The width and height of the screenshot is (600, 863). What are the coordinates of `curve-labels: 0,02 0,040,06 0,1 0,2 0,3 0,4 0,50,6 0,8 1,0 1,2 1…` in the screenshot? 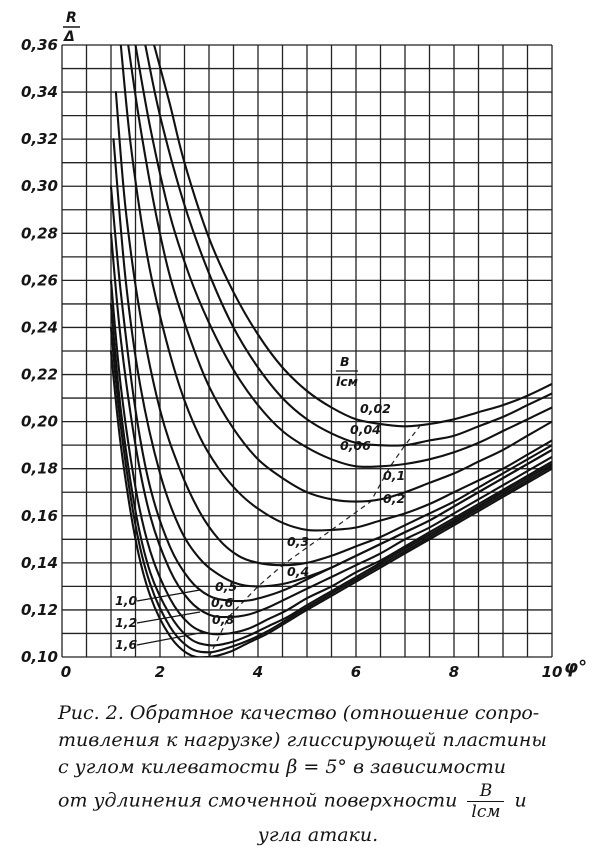 It's located at (260, 526).